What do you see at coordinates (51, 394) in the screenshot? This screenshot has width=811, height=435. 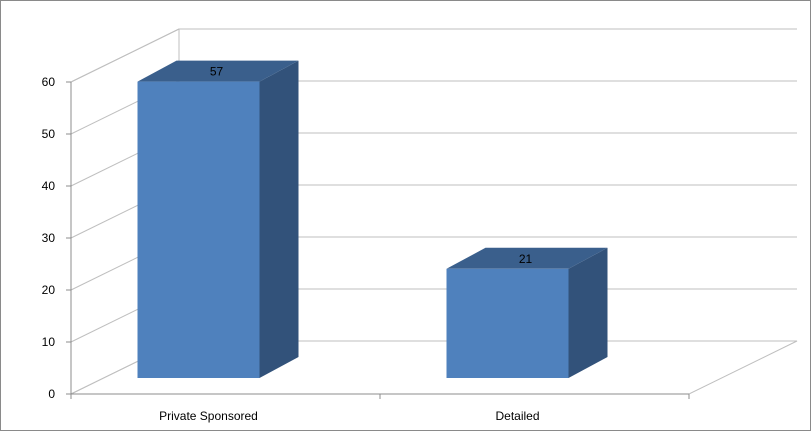 I see `y-tick-label: 0` at bounding box center [51, 394].